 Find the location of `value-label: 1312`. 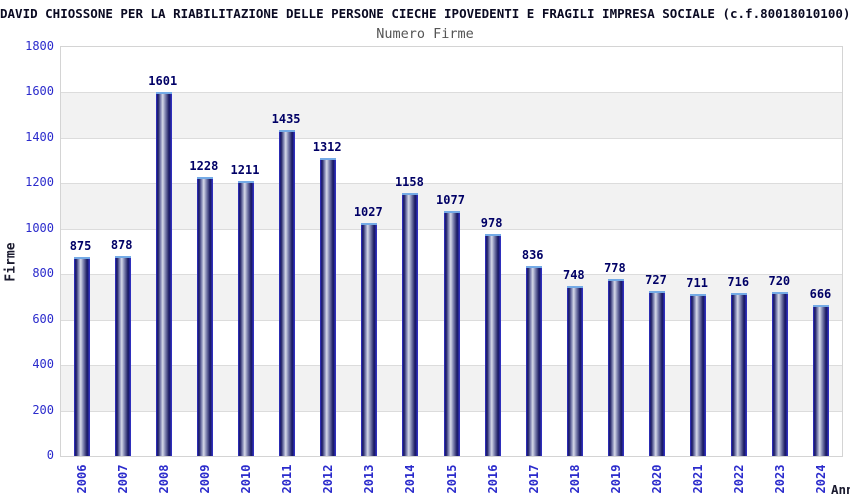

value-label: 1312 is located at coordinates (327, 146).